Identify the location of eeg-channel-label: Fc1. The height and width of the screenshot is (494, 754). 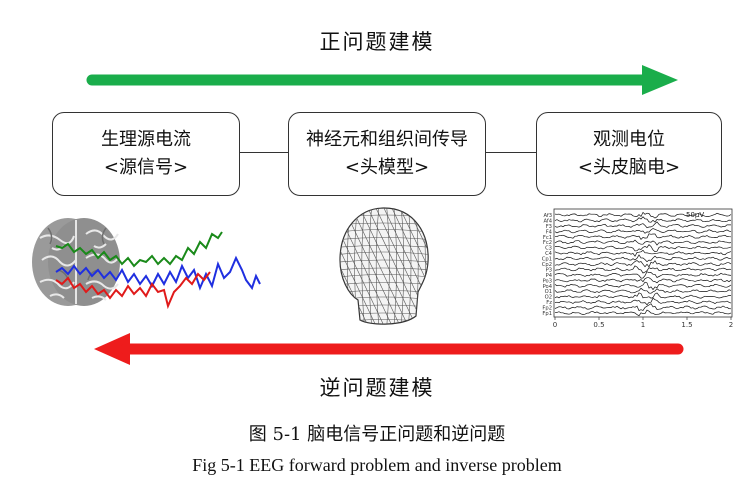
(547, 238).